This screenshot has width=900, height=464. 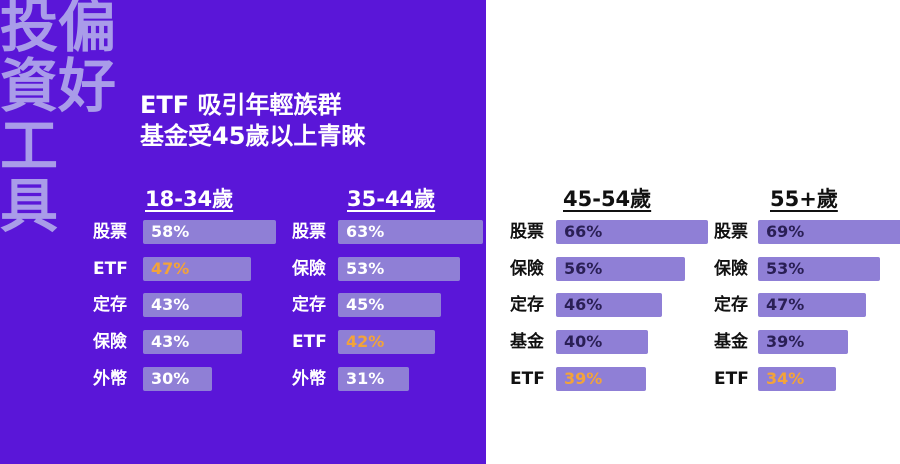 I want to click on headline-line-1: ETF 吸引年輕族群, so click(x=241, y=105).